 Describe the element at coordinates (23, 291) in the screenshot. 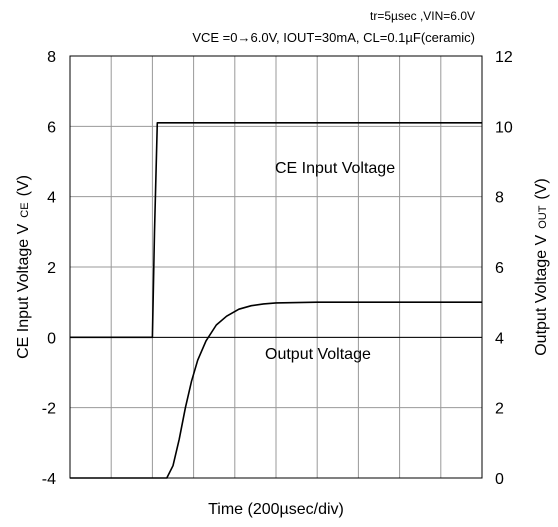

I see `y-axis-label-left-main: CE Input Voltage V` at that location.